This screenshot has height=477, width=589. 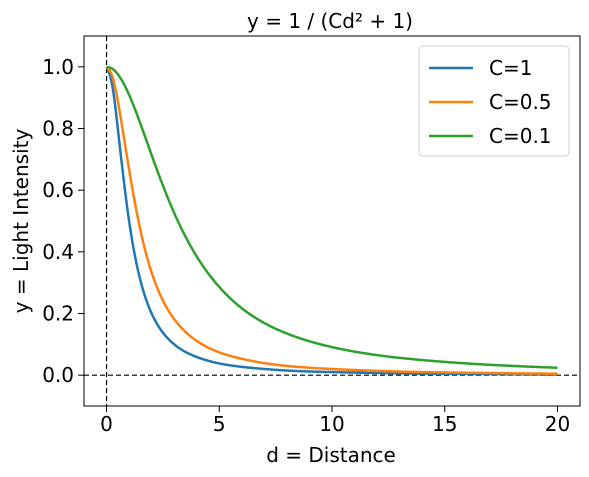 I want to click on y-tick-label: 0.4, so click(x=58, y=252).